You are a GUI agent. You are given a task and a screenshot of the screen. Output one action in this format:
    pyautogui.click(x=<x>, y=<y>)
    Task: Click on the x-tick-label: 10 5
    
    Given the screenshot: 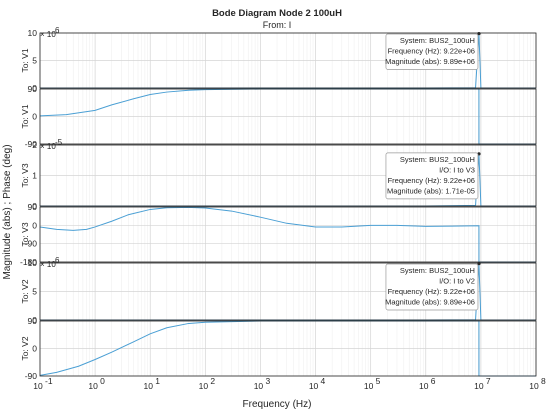 What is the action you would take?
    pyautogui.click(x=372, y=383)
    